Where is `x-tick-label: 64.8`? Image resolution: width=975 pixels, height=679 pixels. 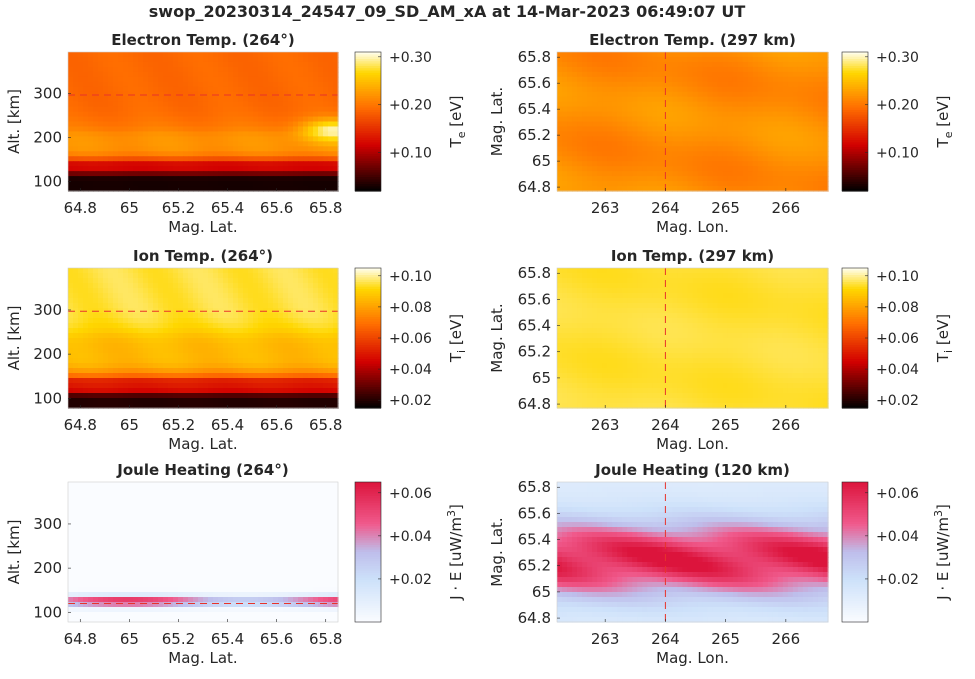
x-tick-label: 64.8 is located at coordinates (80, 425).